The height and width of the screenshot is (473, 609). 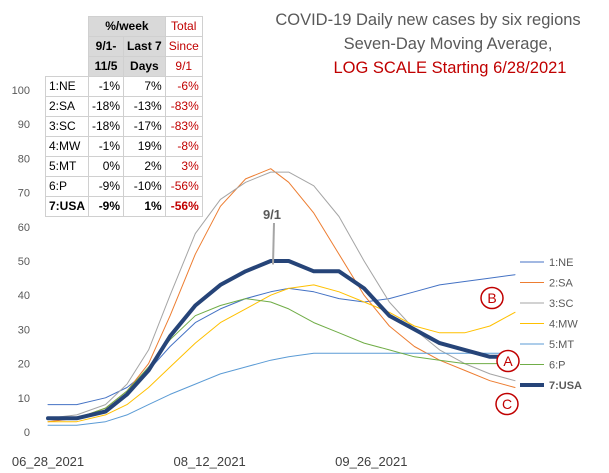 What do you see at coordinates (183, 26) in the screenshot?
I see `table-header-total: Total` at bounding box center [183, 26].